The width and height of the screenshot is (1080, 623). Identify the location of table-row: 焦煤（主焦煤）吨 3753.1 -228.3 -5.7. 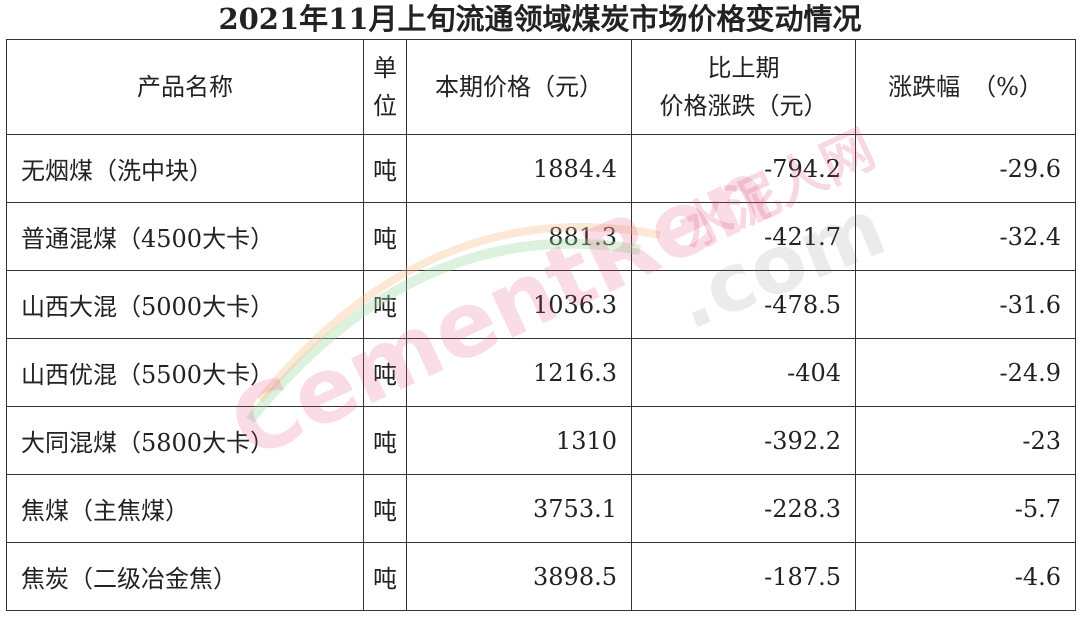
(541, 508).